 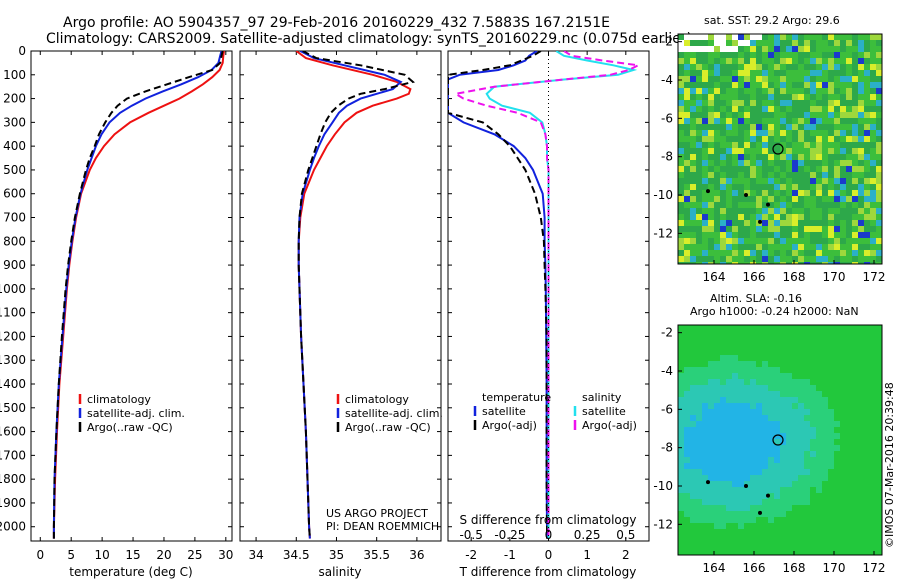 I want to click on legend-label: Argo(..raw -QC), so click(x=130, y=427).